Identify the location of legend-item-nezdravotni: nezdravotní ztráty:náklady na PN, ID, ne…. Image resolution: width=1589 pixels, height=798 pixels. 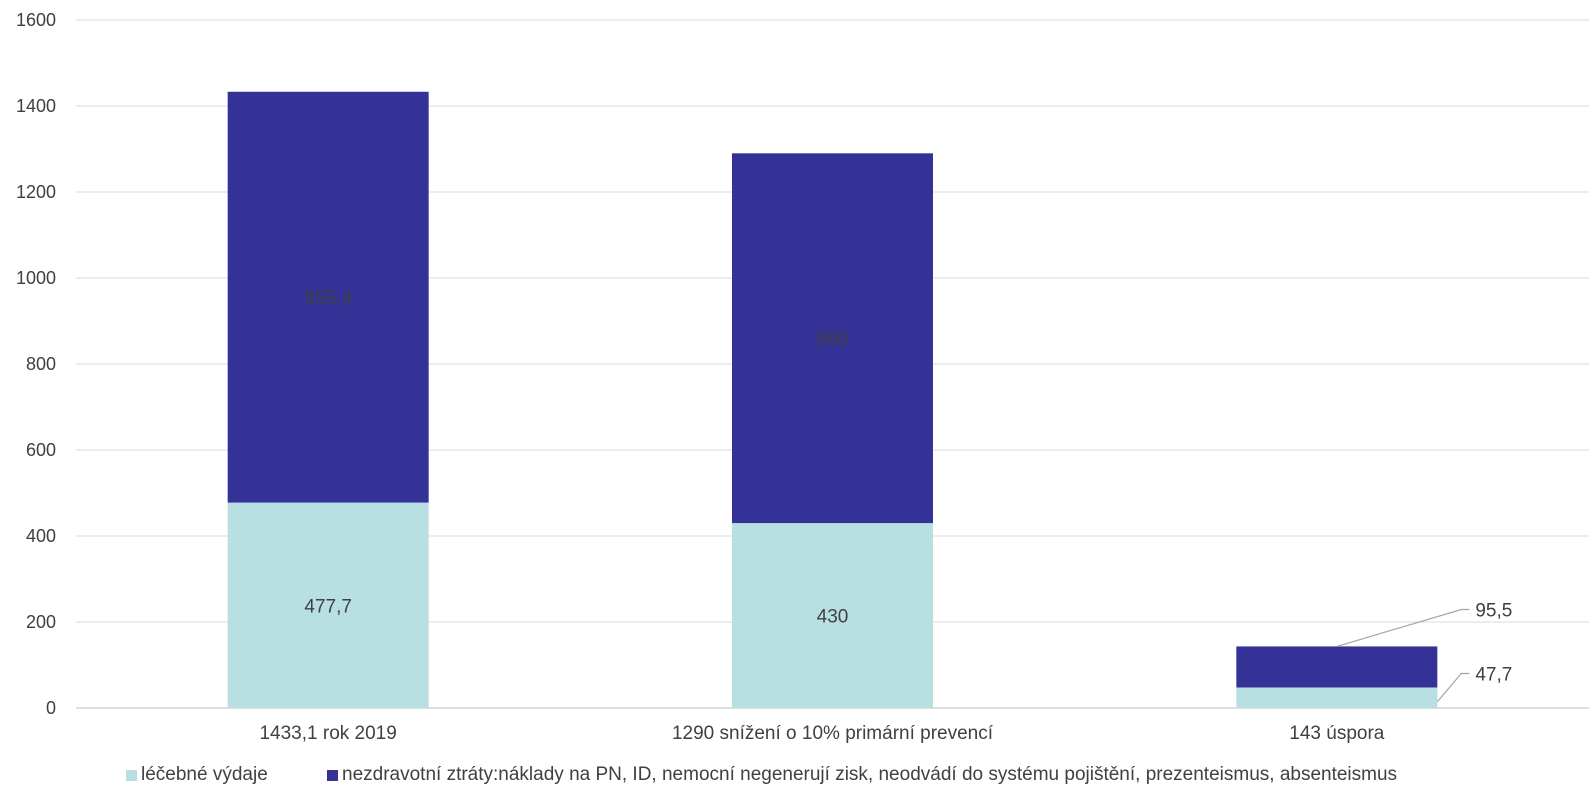
(862, 775).